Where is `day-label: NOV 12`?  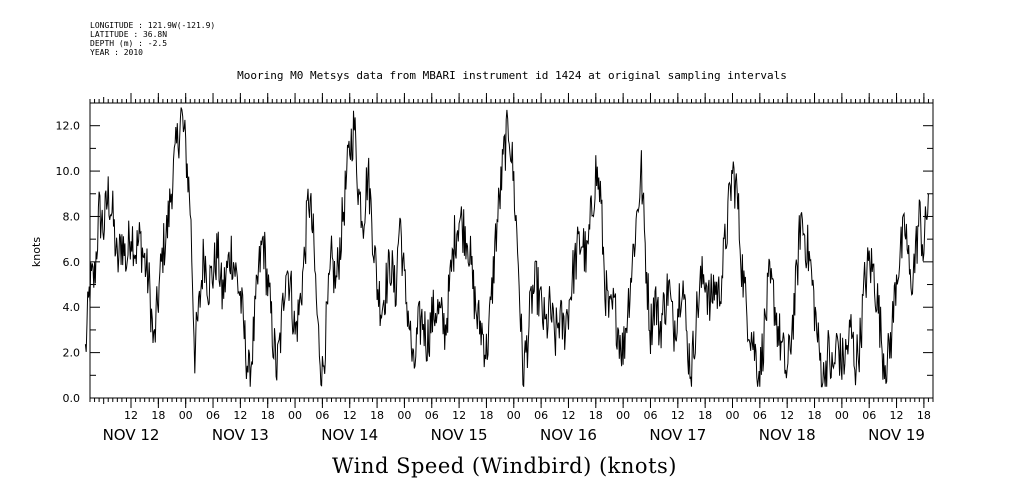 day-label: NOV 12 is located at coordinates (131, 435).